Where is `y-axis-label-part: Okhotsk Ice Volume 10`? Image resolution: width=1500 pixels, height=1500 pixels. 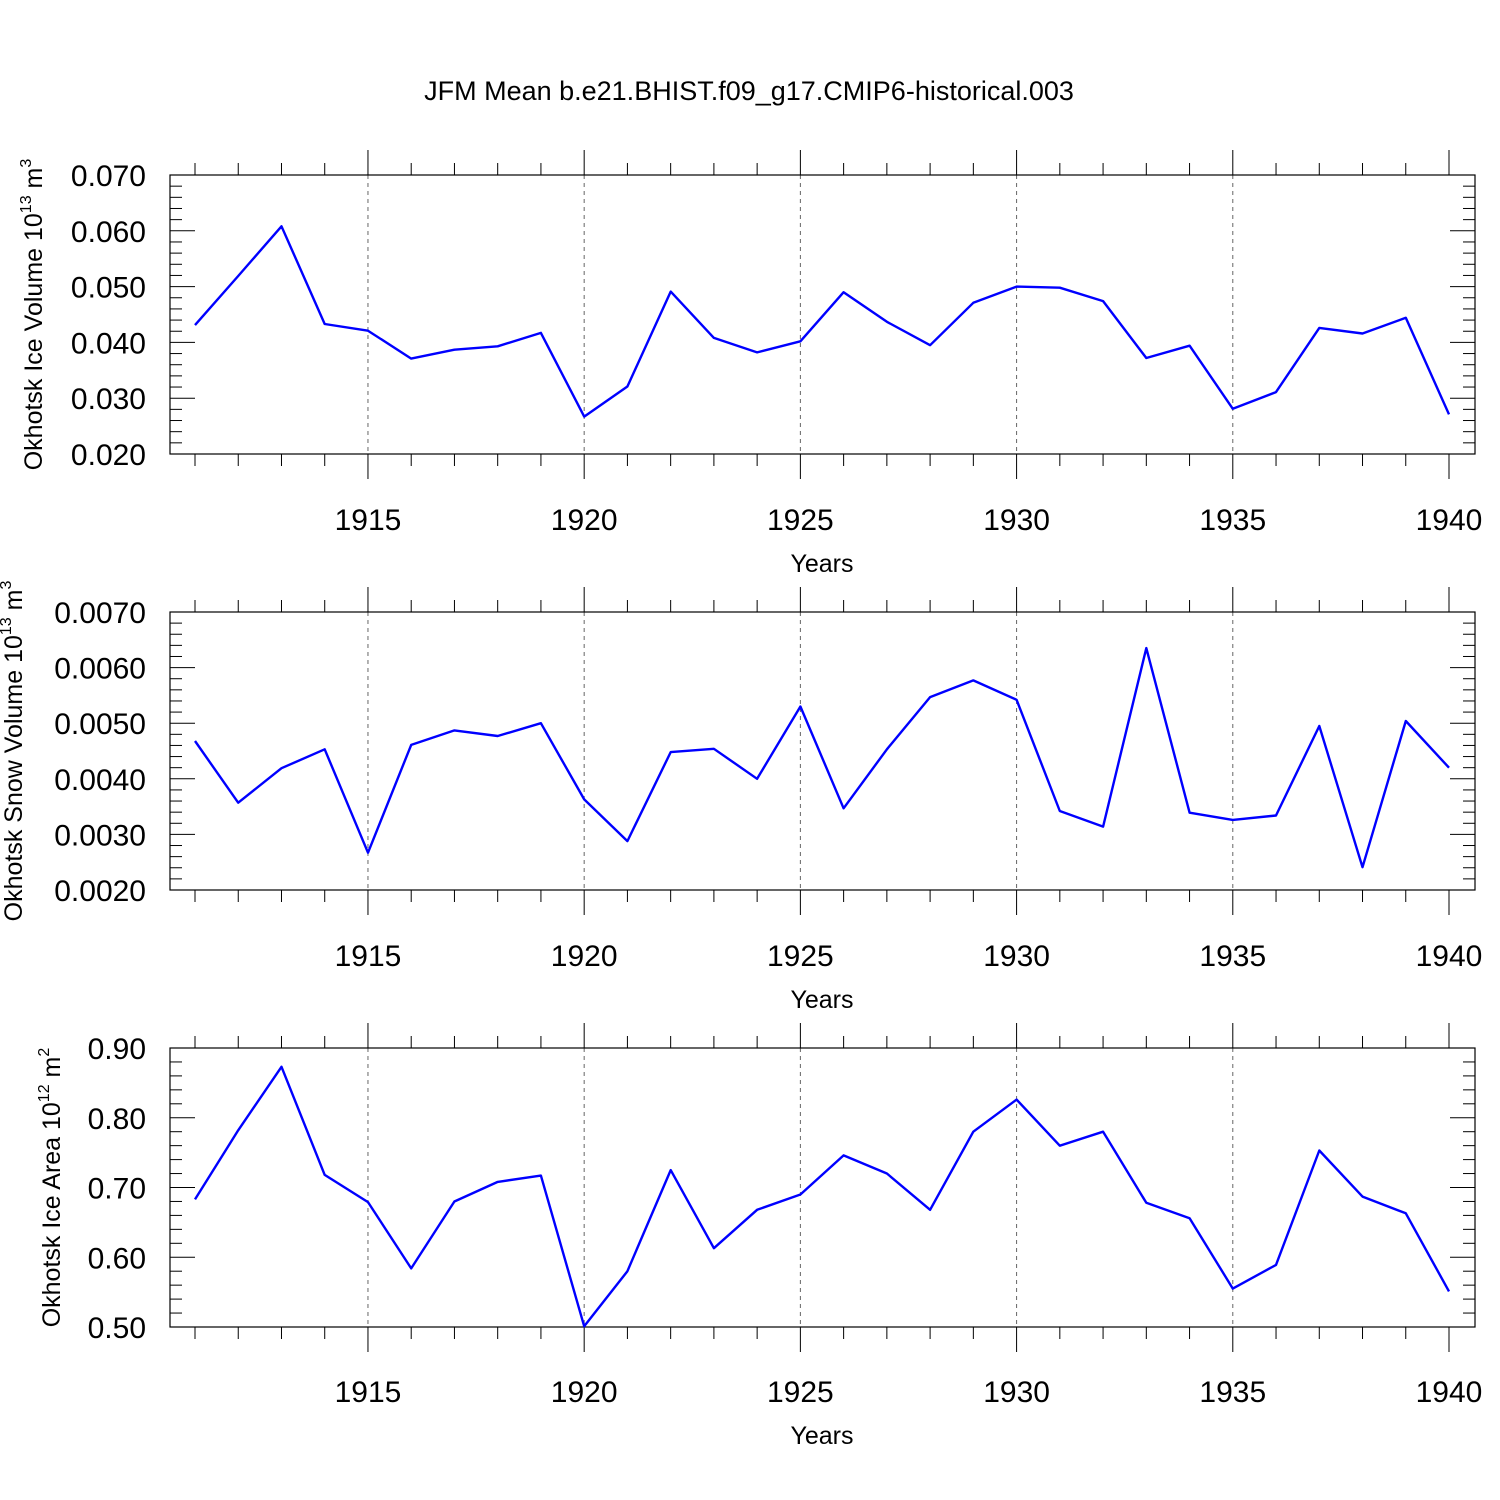 y-axis-label-part: Okhotsk Ice Volume 10 is located at coordinates (34, 341).